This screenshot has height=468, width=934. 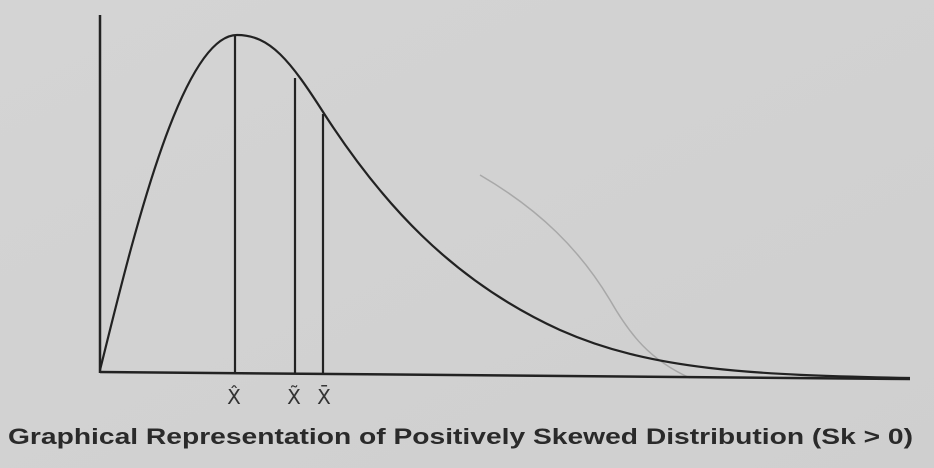 What do you see at coordinates (585, 276) in the screenshot?
I see `faint-trace` at bounding box center [585, 276].